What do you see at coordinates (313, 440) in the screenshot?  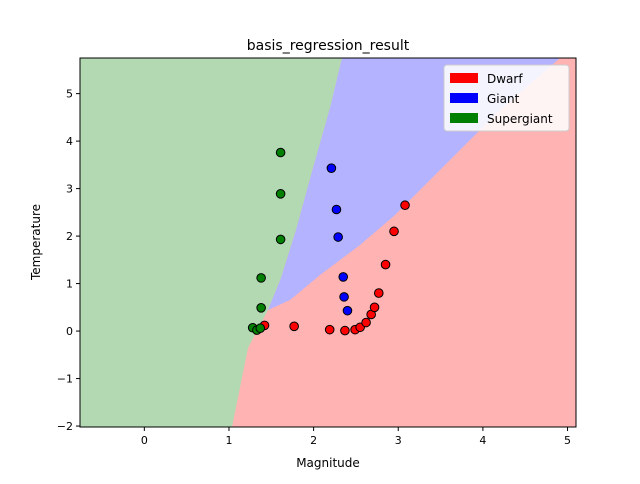 I see `x-tick-label: 2` at bounding box center [313, 440].